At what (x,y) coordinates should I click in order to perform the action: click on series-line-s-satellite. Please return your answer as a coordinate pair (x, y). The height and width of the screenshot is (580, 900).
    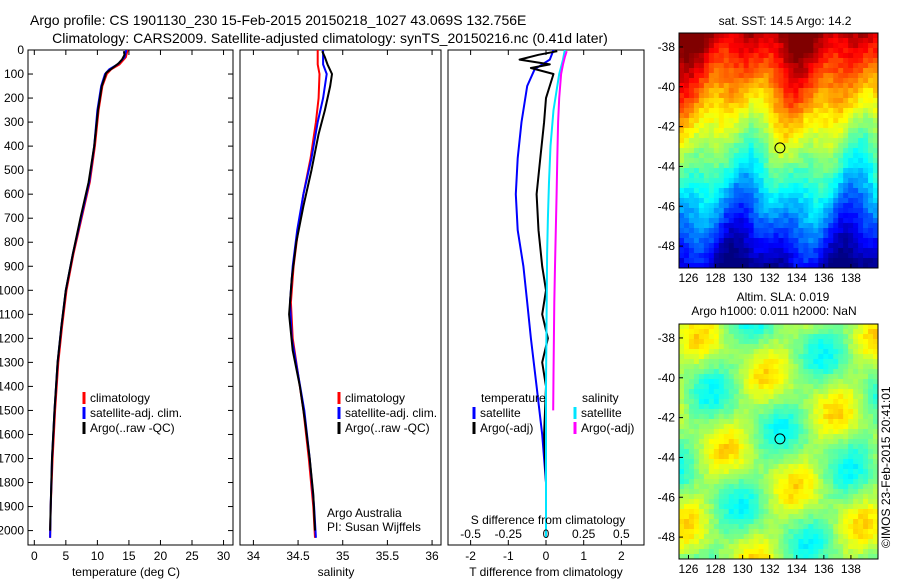
    Looking at the image, I should click on (555, 294).